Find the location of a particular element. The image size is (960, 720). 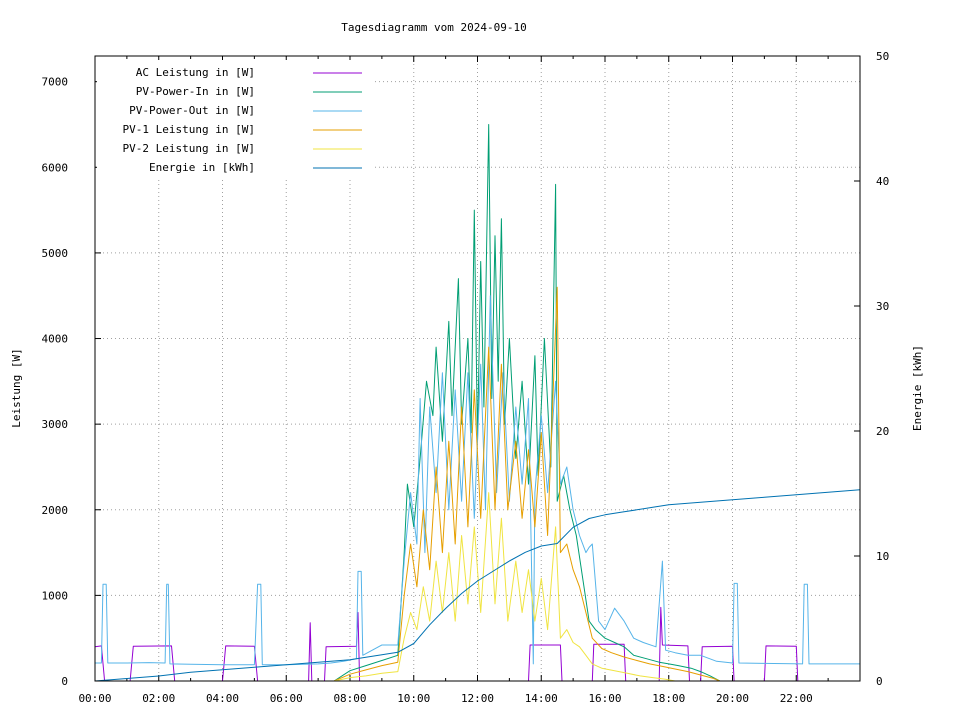

x-tick-label: 16:00 is located at coordinates (604, 698).